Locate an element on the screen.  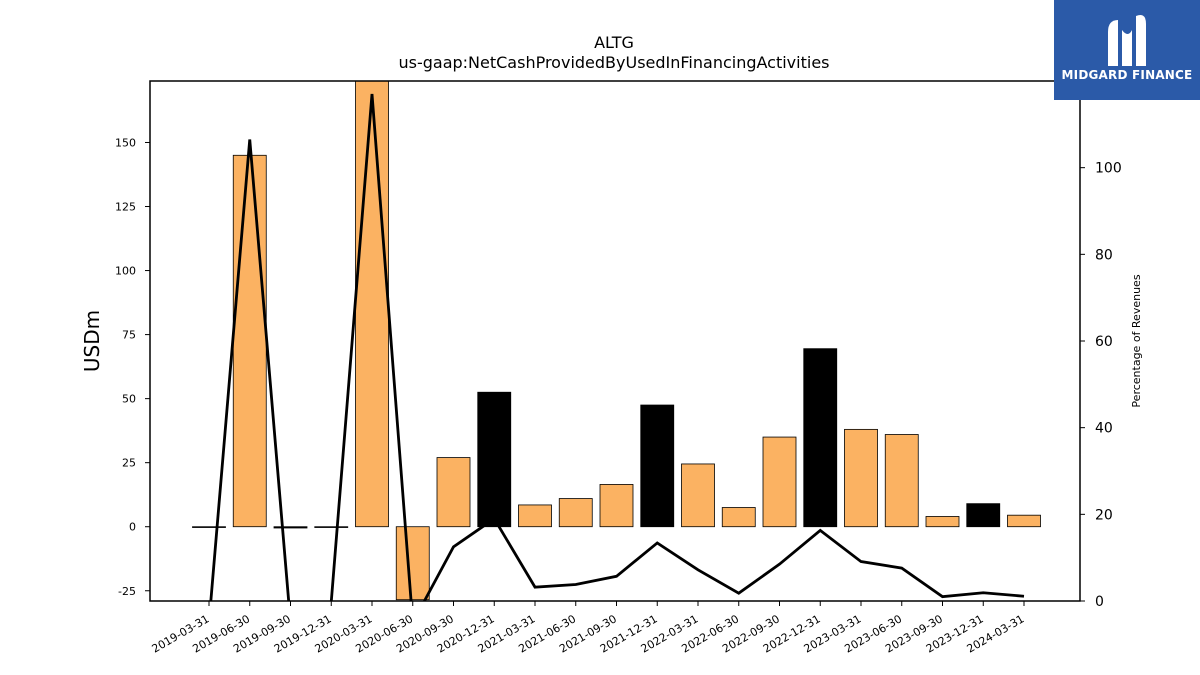
logo: MIDGARD FINANCE is located at coordinates (1127, 50).